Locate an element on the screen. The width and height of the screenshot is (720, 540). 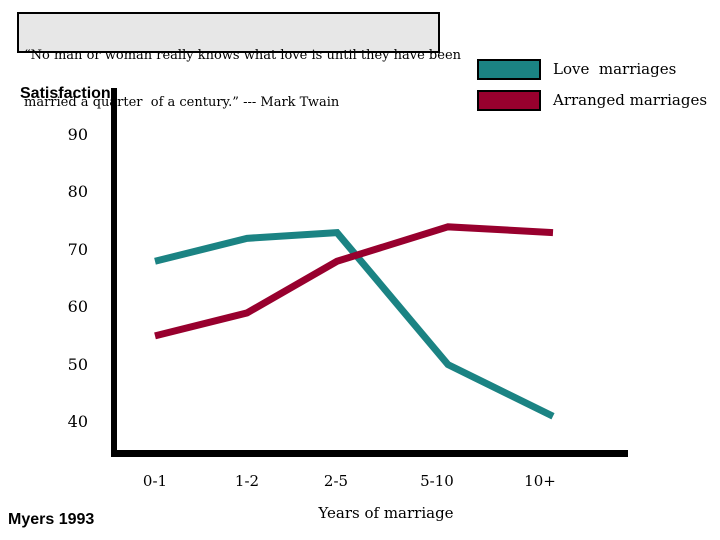
source-citation: Myers 1993 is located at coordinates (51, 519).